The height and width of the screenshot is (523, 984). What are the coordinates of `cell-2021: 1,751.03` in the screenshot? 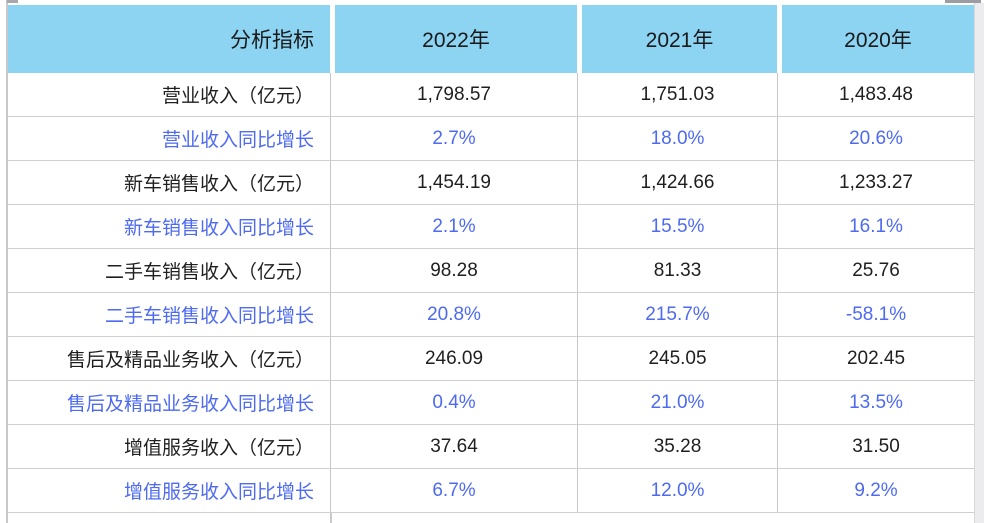 It's located at (677, 94).